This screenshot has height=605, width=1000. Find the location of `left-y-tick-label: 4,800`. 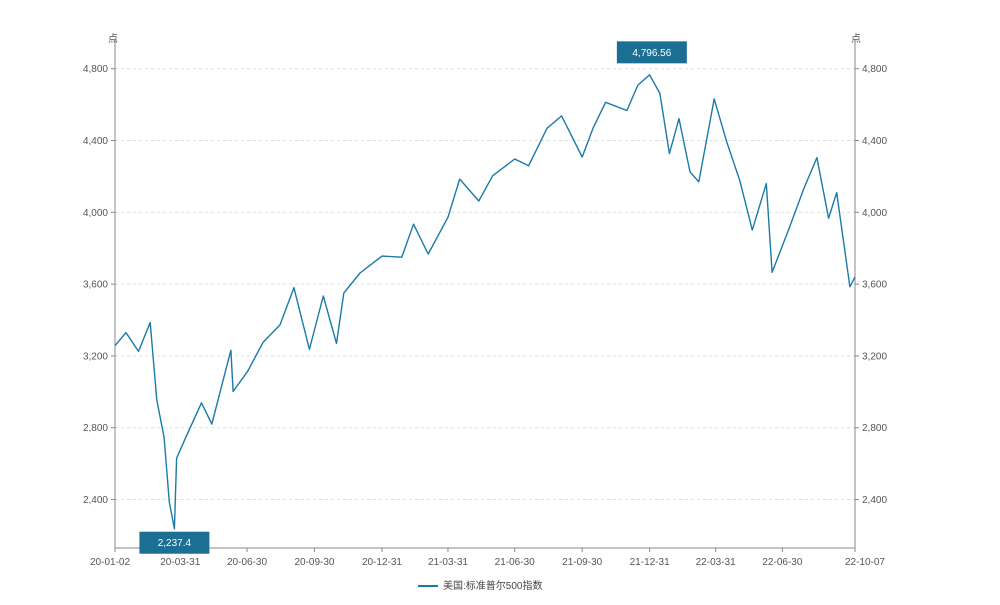

left-y-tick-label: 4,800 is located at coordinates (95, 69).